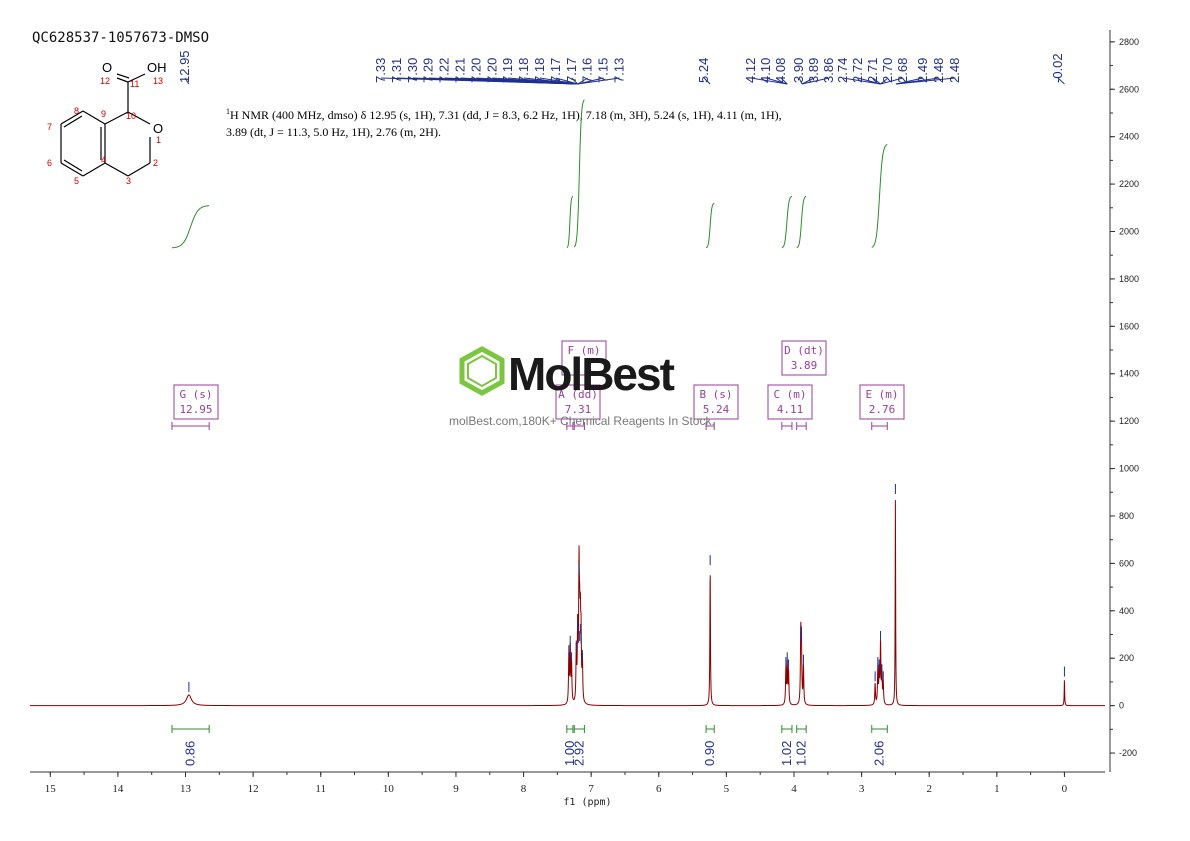  I want to click on y-tick-label: 1800, so click(1129, 279).